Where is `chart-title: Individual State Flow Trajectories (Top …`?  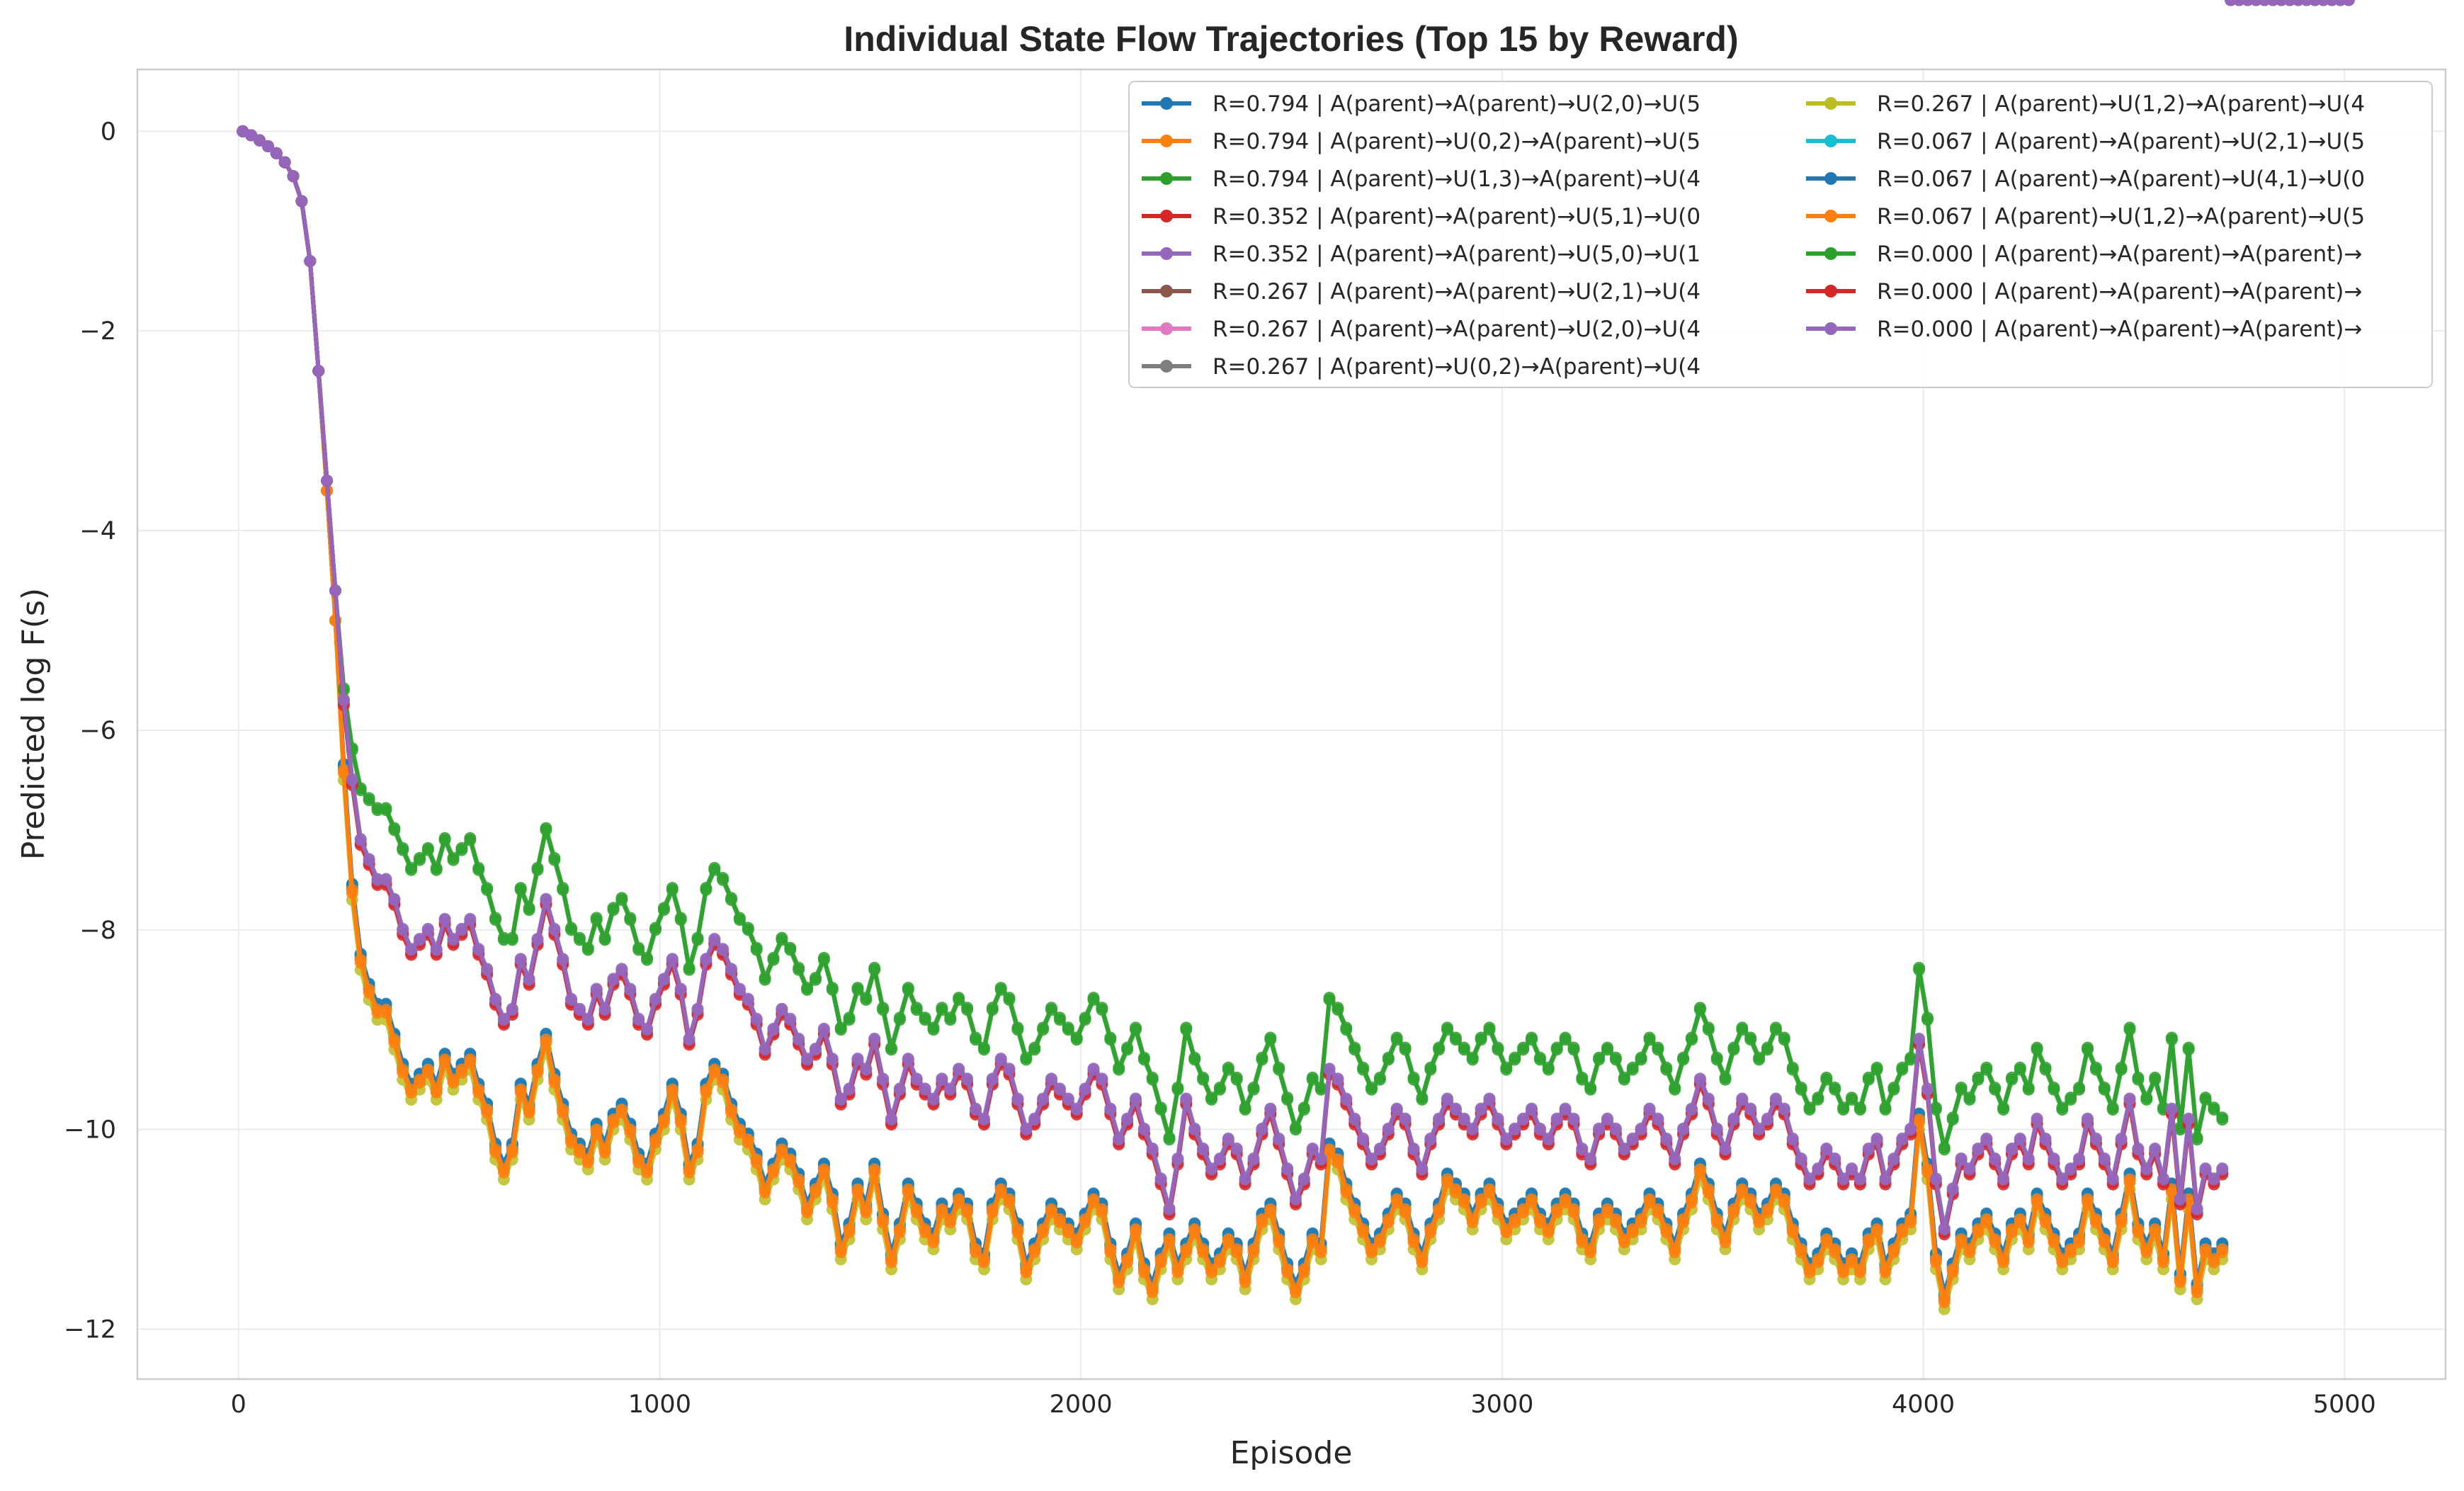 chart-title: Individual State Flow Trajectories (Top … is located at coordinates (1291, 39).